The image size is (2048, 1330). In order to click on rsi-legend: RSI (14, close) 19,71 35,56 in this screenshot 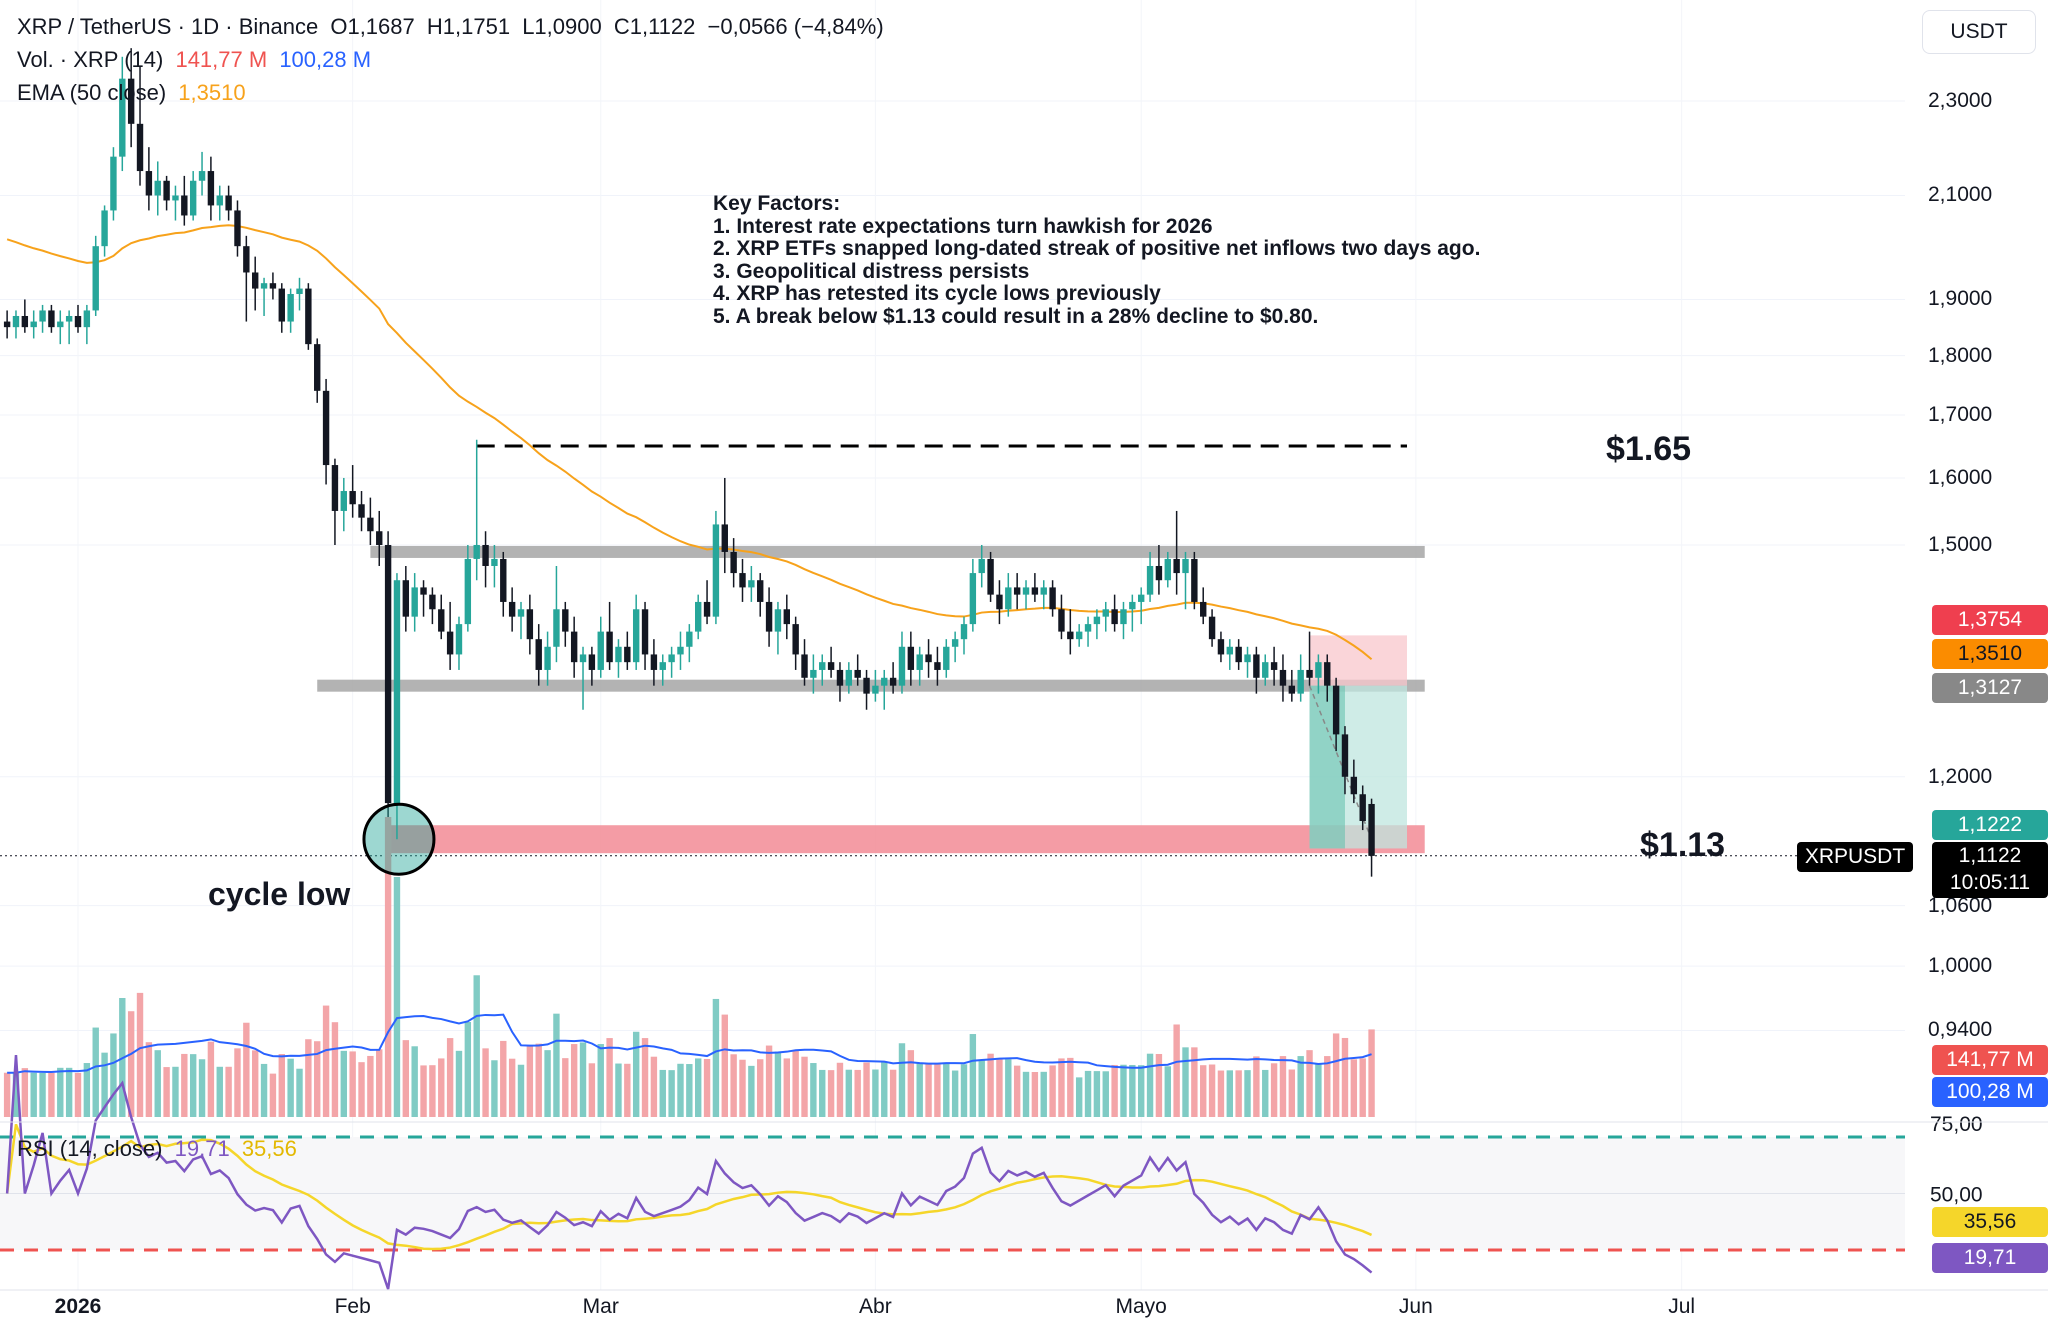, I will do `click(157, 1149)`.